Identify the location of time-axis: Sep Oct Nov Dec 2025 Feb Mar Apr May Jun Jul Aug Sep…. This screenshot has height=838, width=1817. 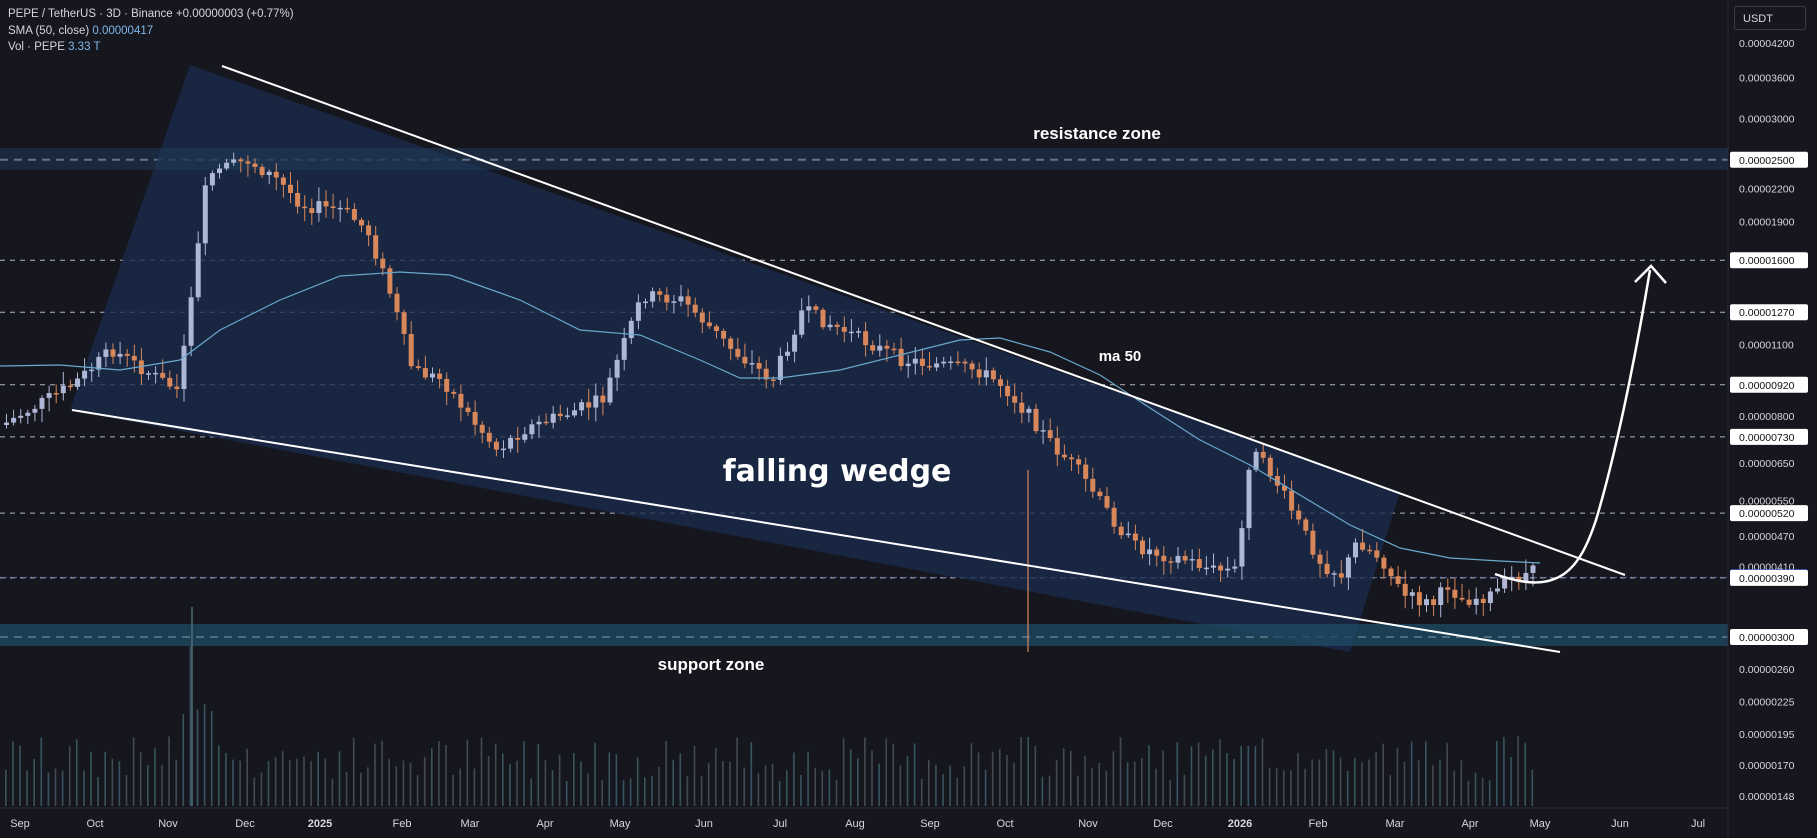
(857, 824).